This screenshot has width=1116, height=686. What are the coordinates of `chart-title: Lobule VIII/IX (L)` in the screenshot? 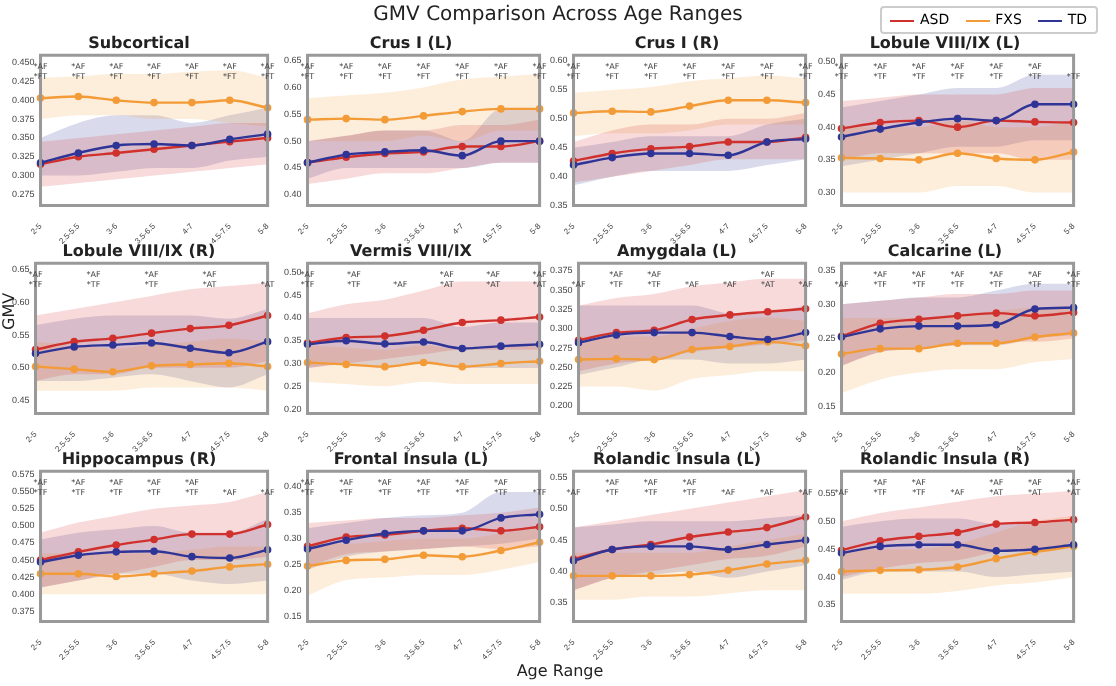 It's located at (945, 42).